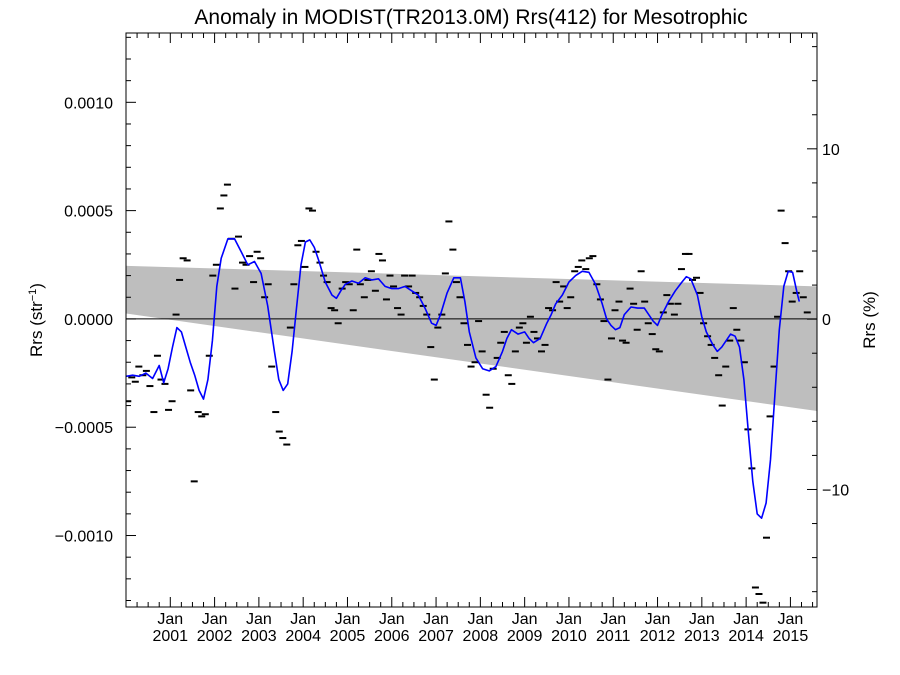 The width and height of the screenshot is (900, 675). What do you see at coordinates (36, 286) in the screenshot?
I see `y-axis-label-close: )` at bounding box center [36, 286].